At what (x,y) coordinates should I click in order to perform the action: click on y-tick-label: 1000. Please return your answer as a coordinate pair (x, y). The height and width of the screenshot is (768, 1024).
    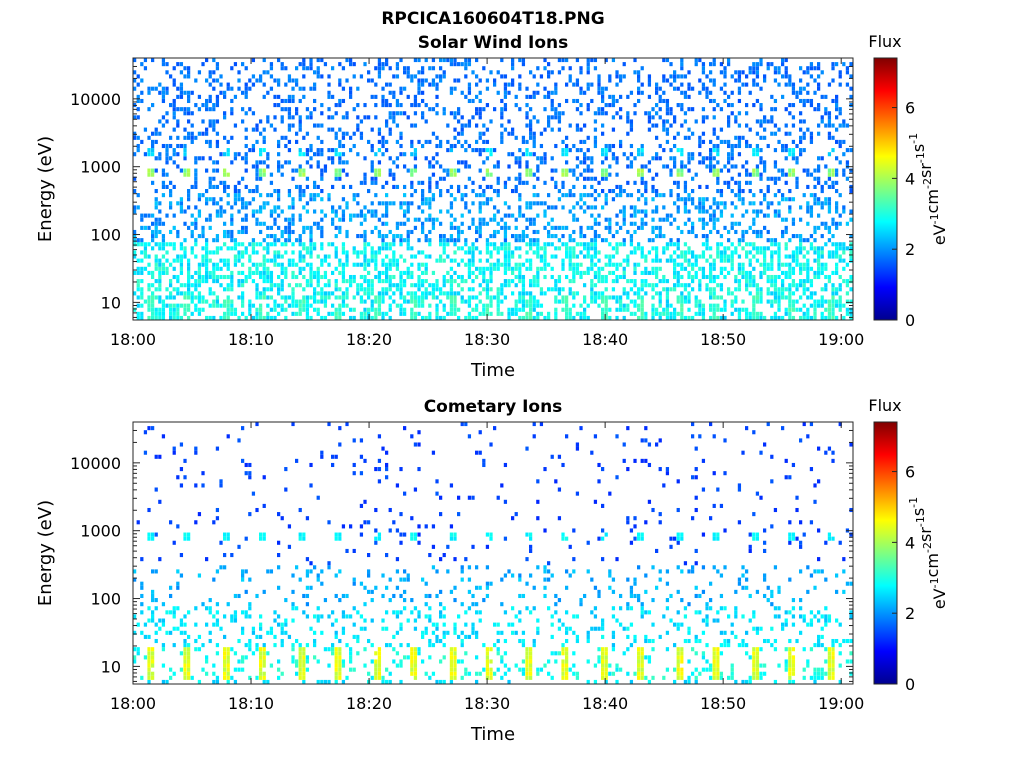
    Looking at the image, I should click on (100, 167).